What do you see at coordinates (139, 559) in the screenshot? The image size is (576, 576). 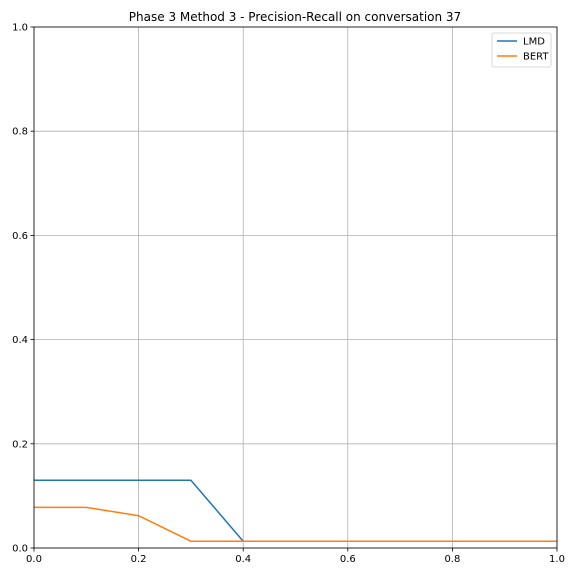 I see `x-tick-label: 0.2` at bounding box center [139, 559].